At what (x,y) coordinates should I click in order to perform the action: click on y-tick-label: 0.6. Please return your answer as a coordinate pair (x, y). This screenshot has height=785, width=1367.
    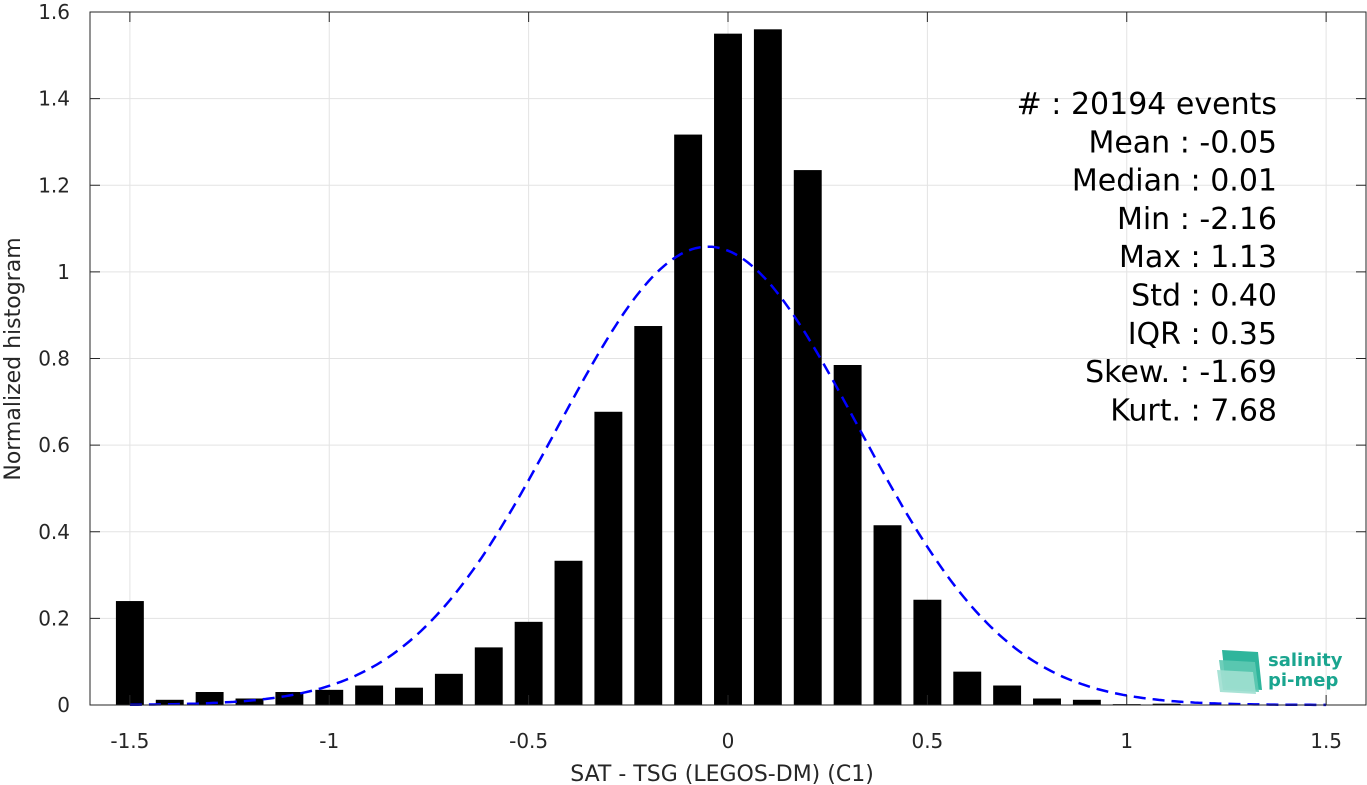
    Looking at the image, I should click on (54, 445).